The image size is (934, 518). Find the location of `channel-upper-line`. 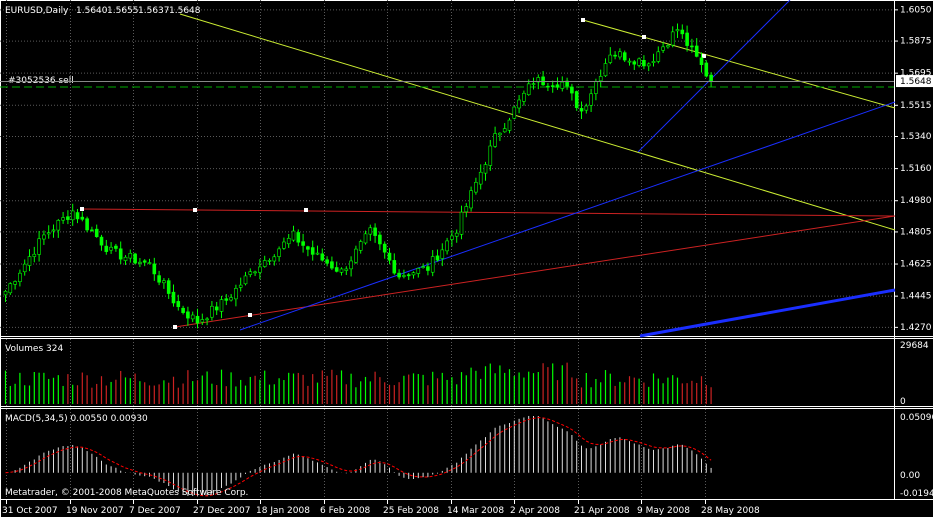

channel-upper-line is located at coordinates (739, 64).